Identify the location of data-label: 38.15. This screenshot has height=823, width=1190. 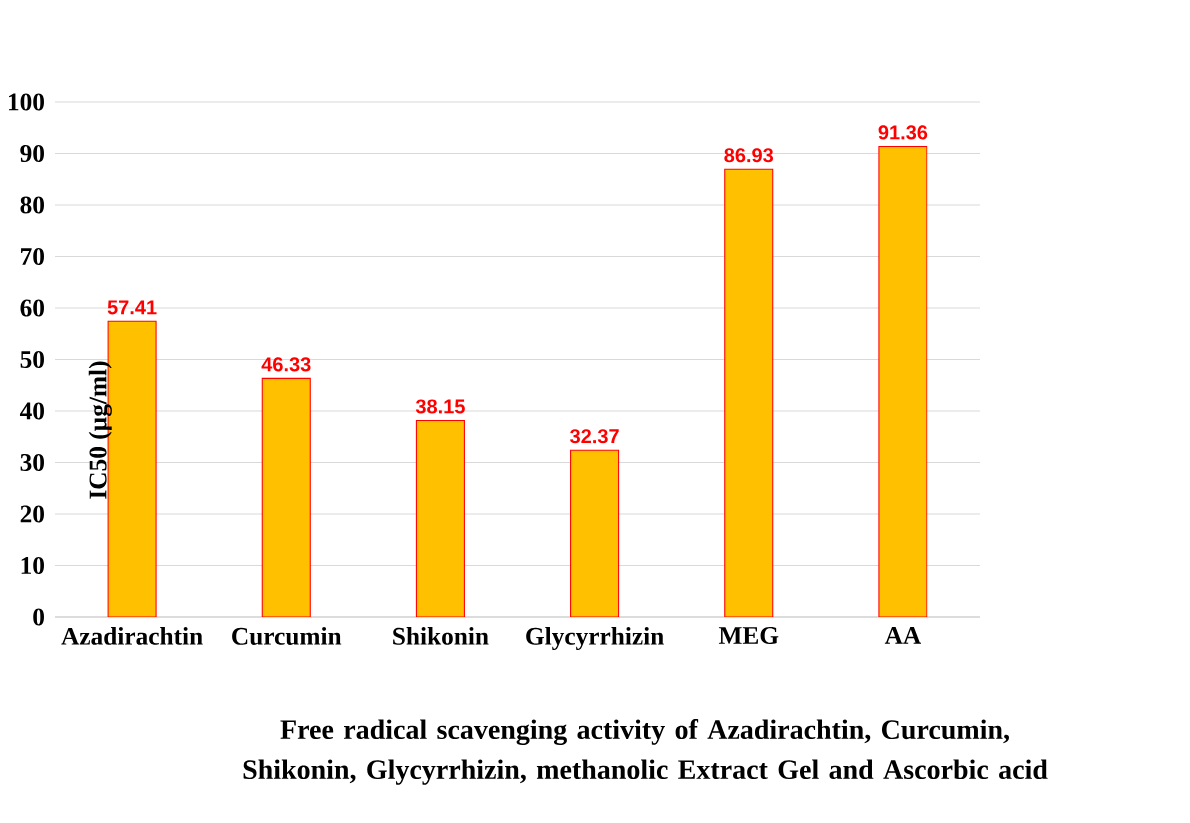
(440, 406).